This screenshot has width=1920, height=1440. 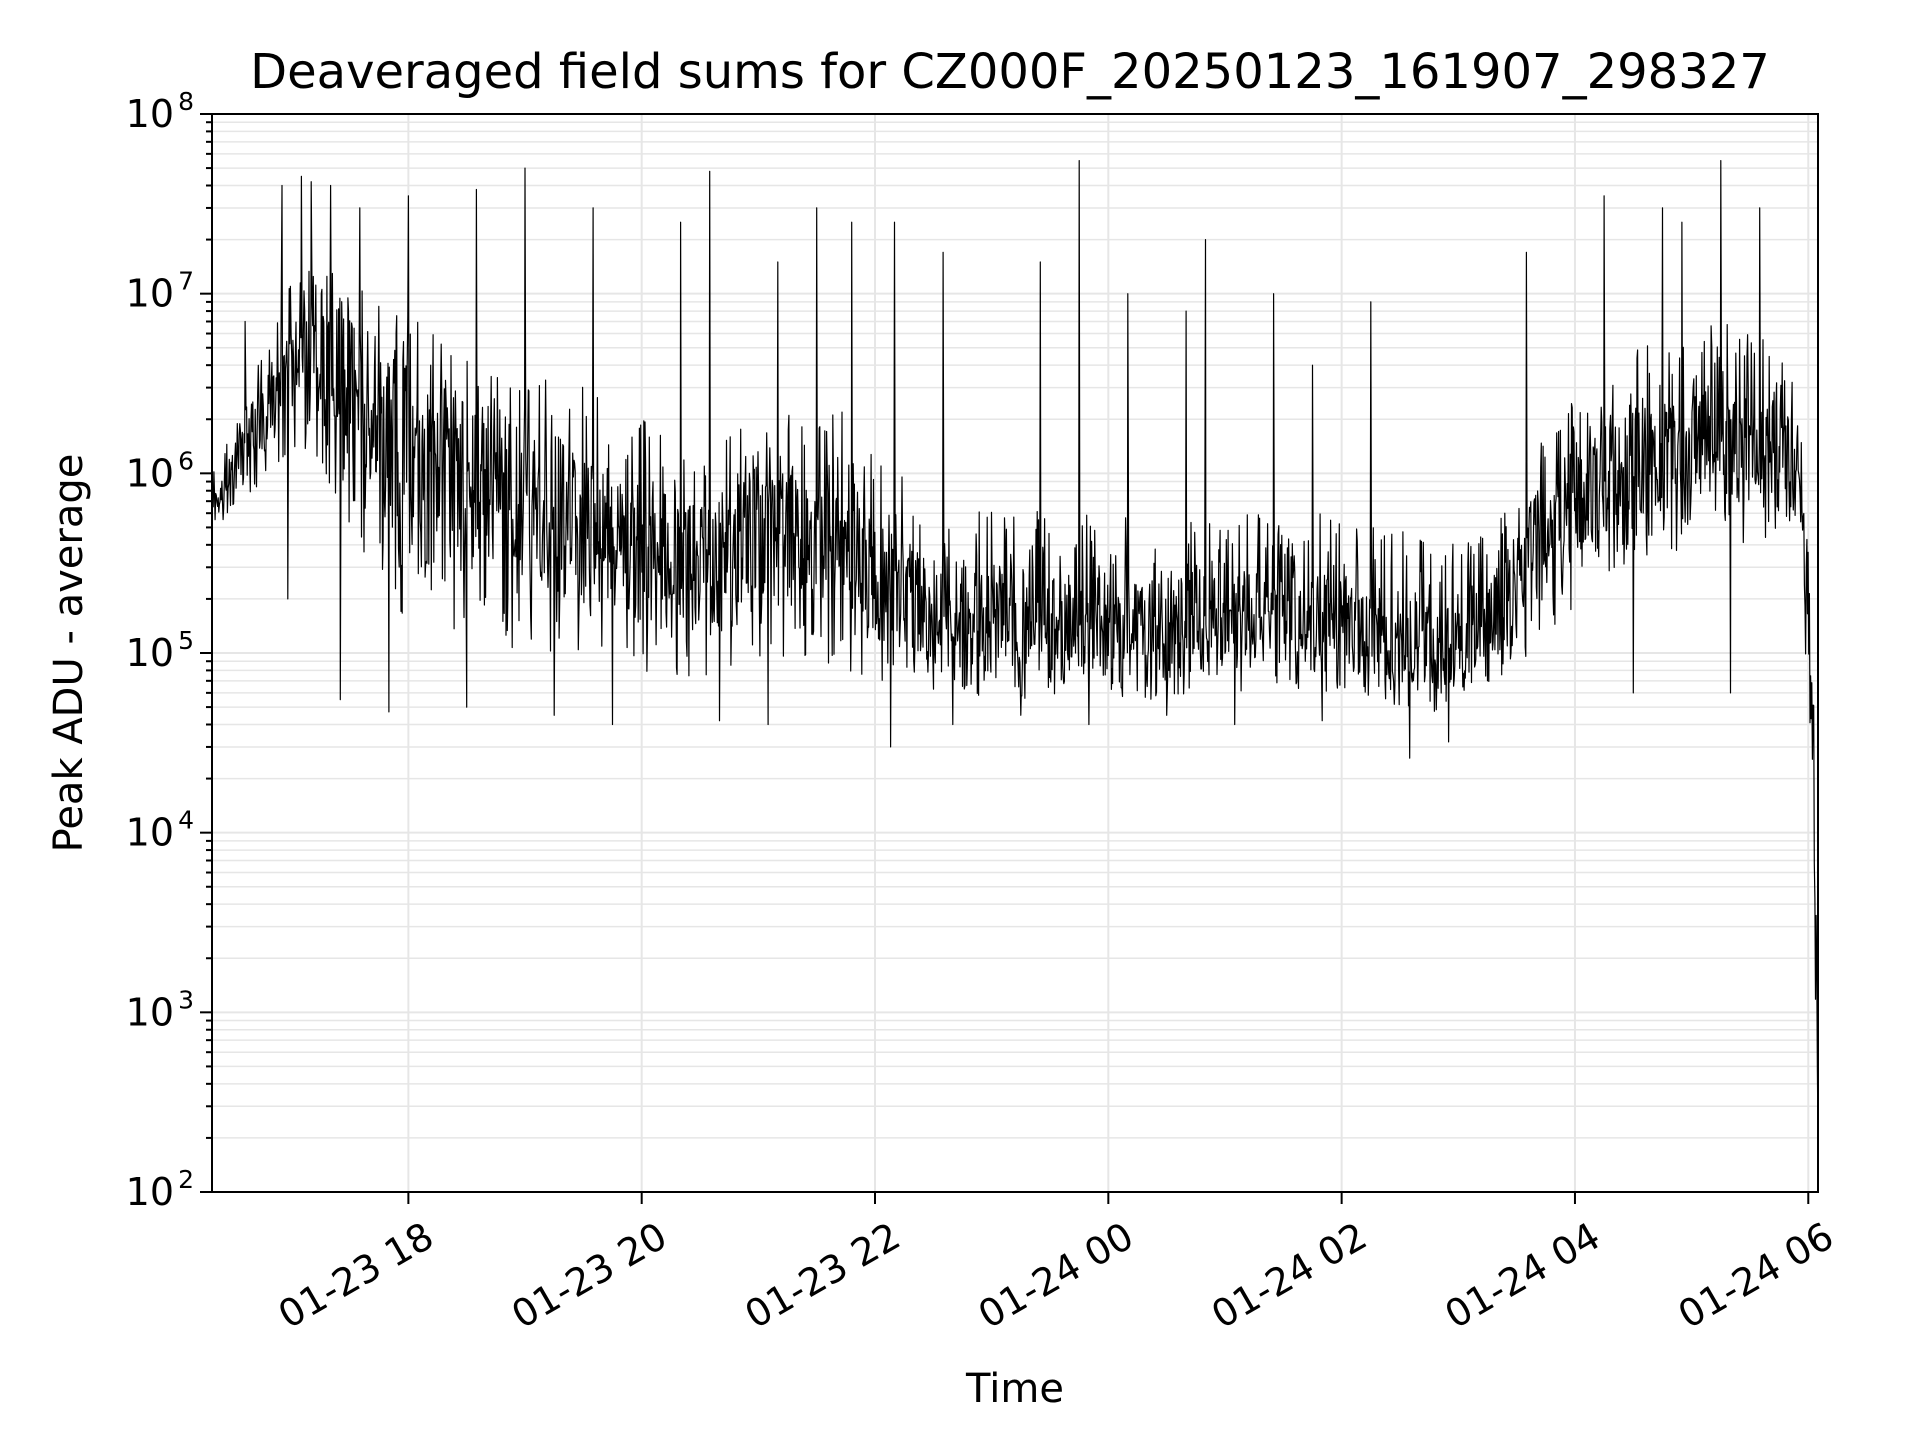 What do you see at coordinates (186, 640) in the screenshot?
I see `y-tick-label-exponent: 5` at bounding box center [186, 640].